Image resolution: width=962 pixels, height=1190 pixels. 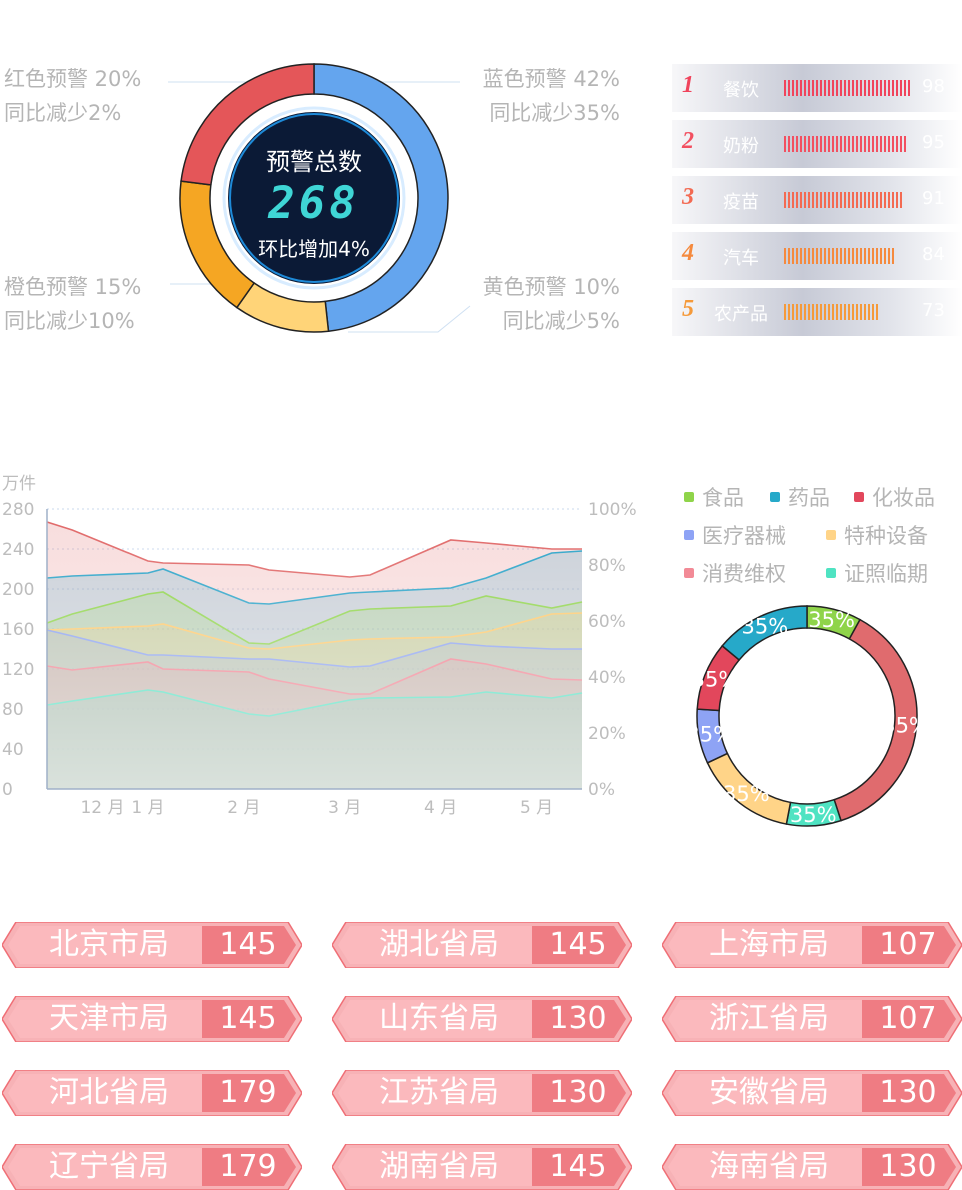 I want to click on y-tick-label: 0, so click(x=7, y=790).